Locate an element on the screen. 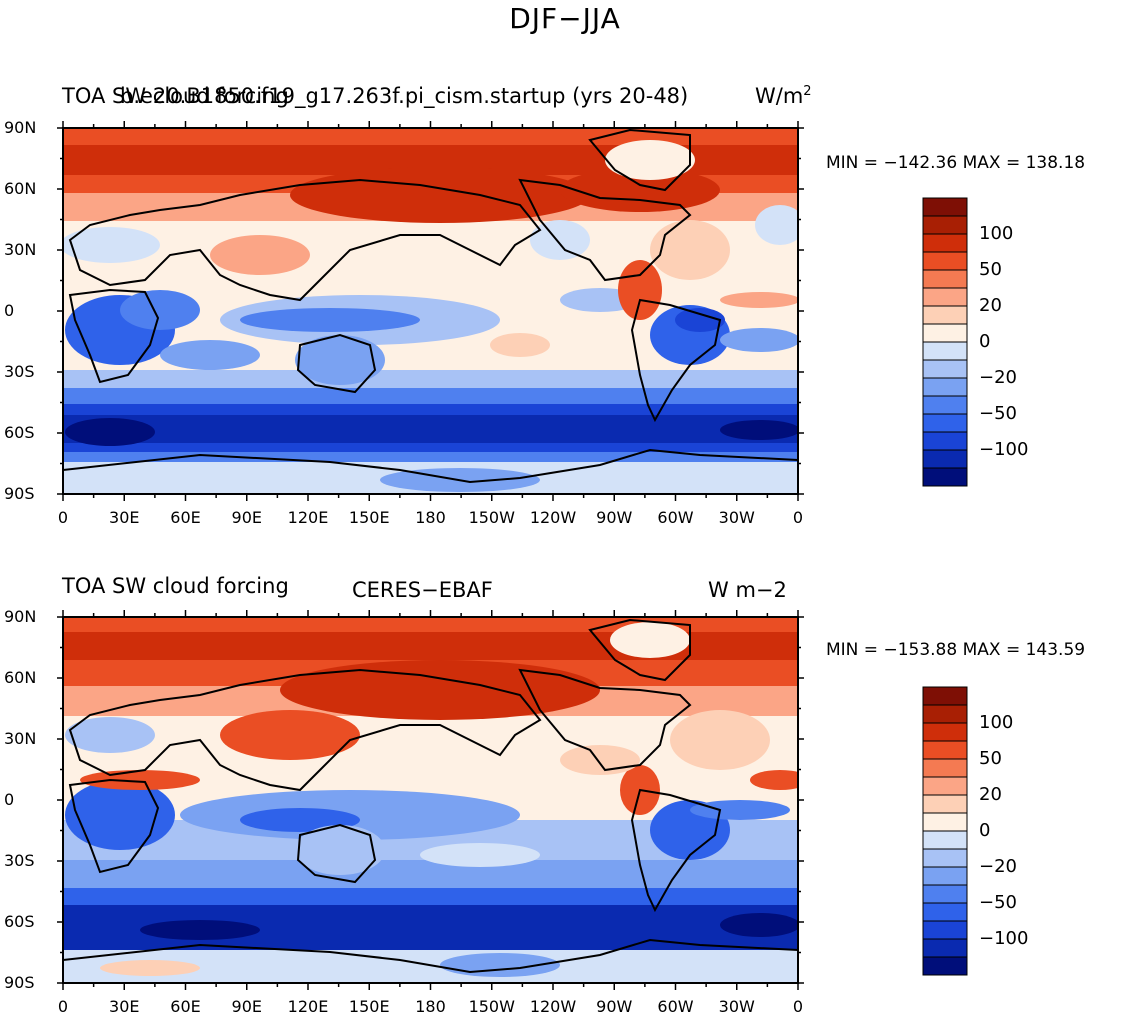 The width and height of the screenshot is (1130, 1027). lon-label: 30W is located at coordinates (736, 517).